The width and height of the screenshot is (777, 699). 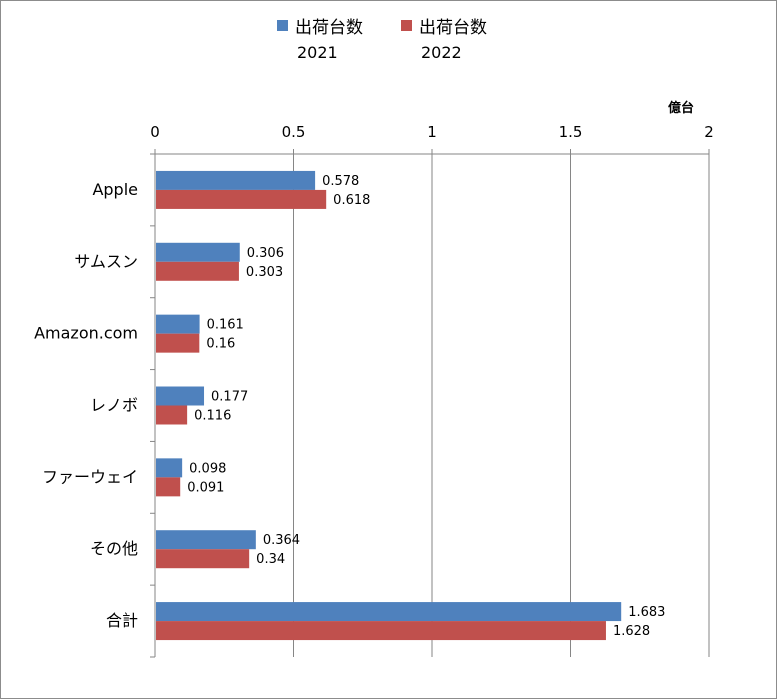 What do you see at coordinates (432, 132) in the screenshot?
I see `x-tick-label: 1` at bounding box center [432, 132].